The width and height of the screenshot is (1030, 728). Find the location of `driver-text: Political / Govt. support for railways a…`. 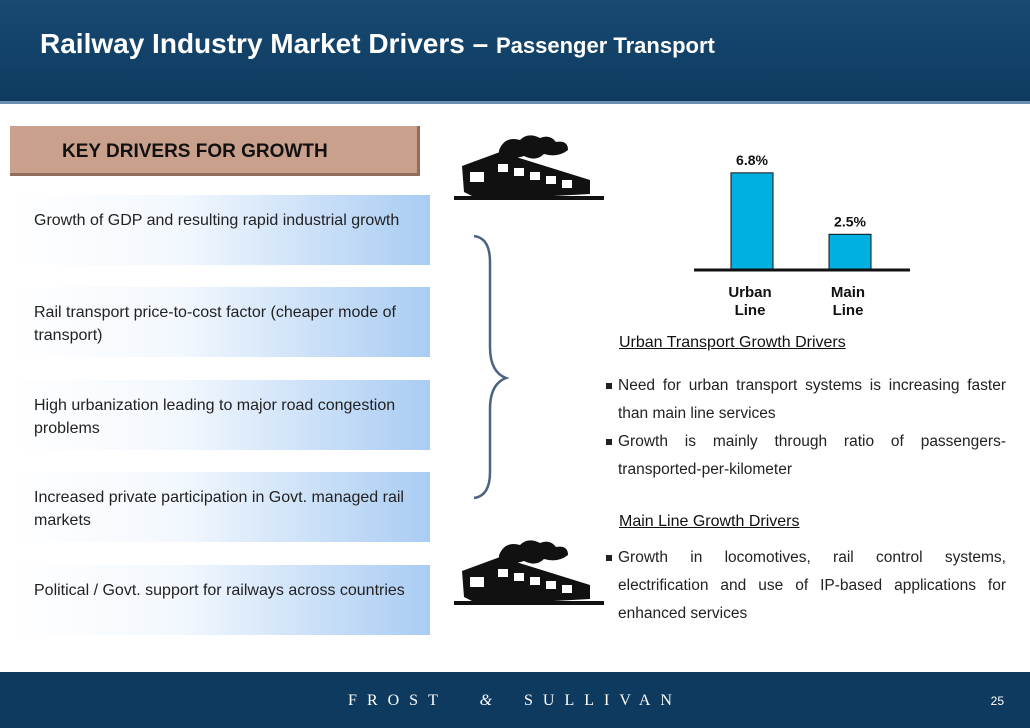

driver-text: Political / Govt. support for railways a… is located at coordinates (219, 590).